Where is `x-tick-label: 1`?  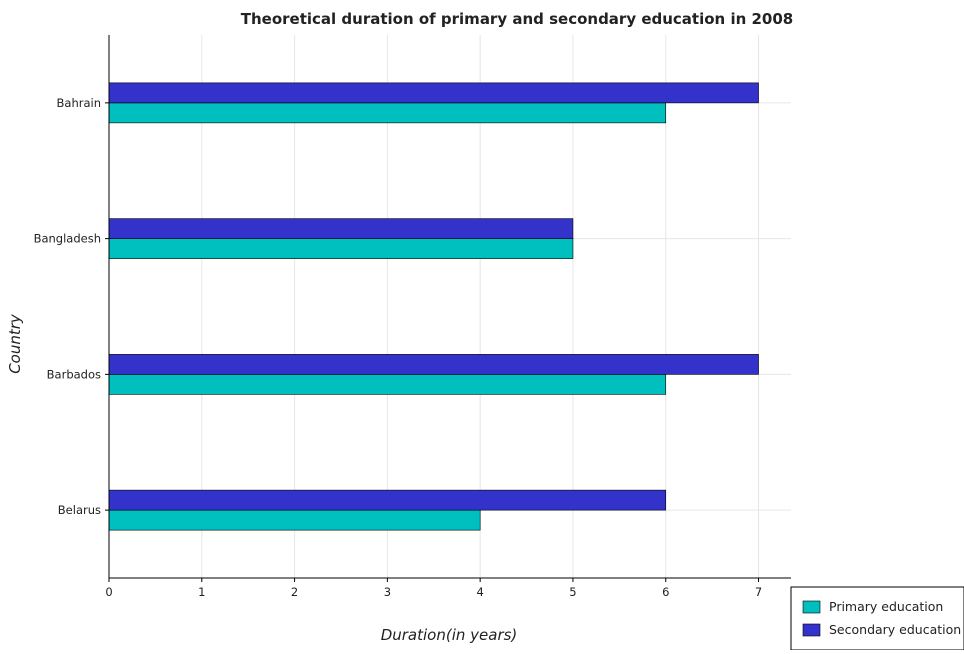
x-tick-label: 1 is located at coordinates (201, 592).